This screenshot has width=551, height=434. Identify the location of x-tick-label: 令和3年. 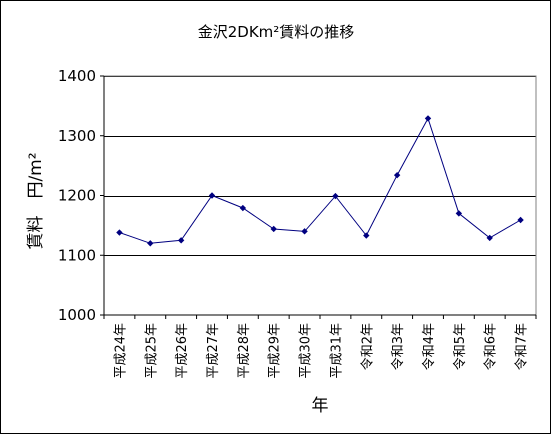
(398, 346).